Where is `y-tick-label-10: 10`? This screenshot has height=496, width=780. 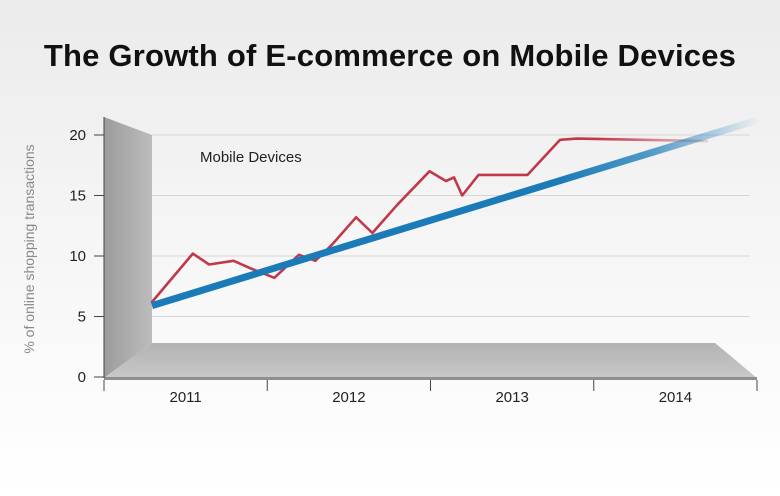
y-tick-label-10: 10 is located at coordinates (77, 256).